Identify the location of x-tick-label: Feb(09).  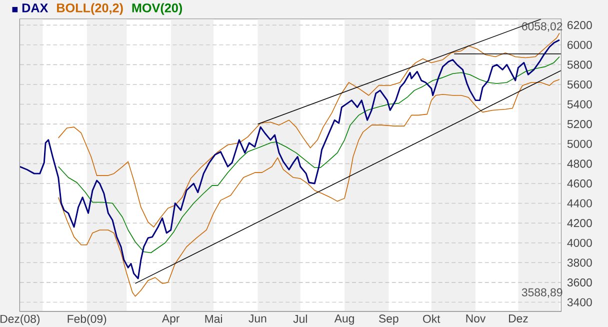
(87, 320).